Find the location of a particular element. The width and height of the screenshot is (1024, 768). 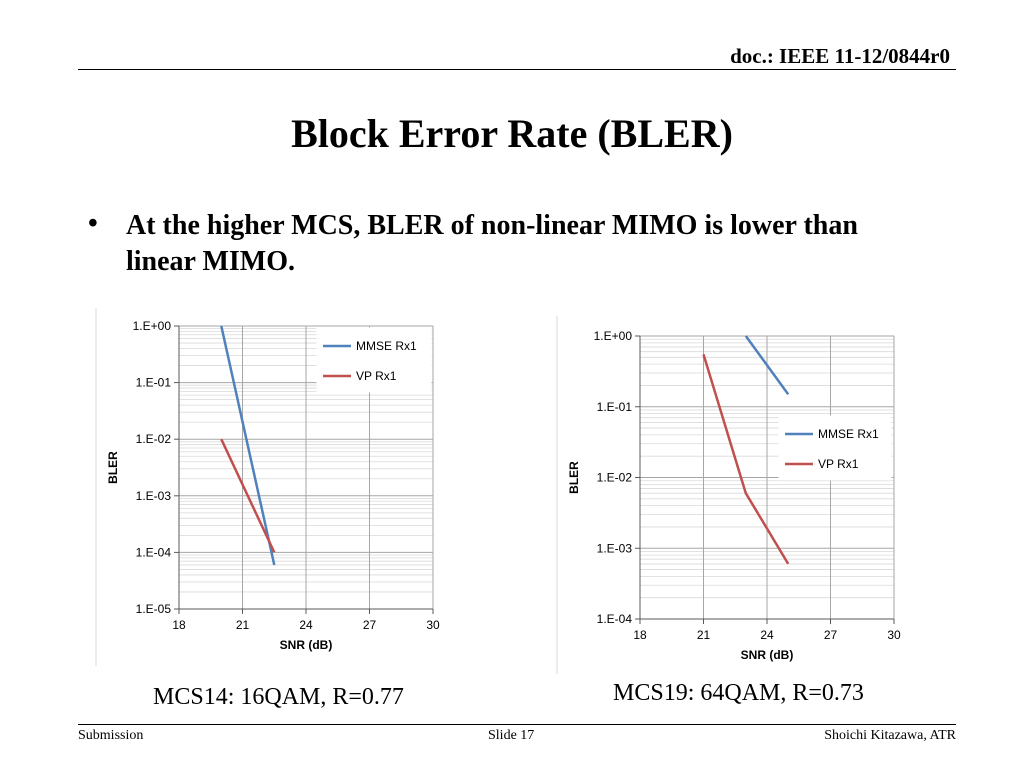

header-rule is located at coordinates (517, 69).